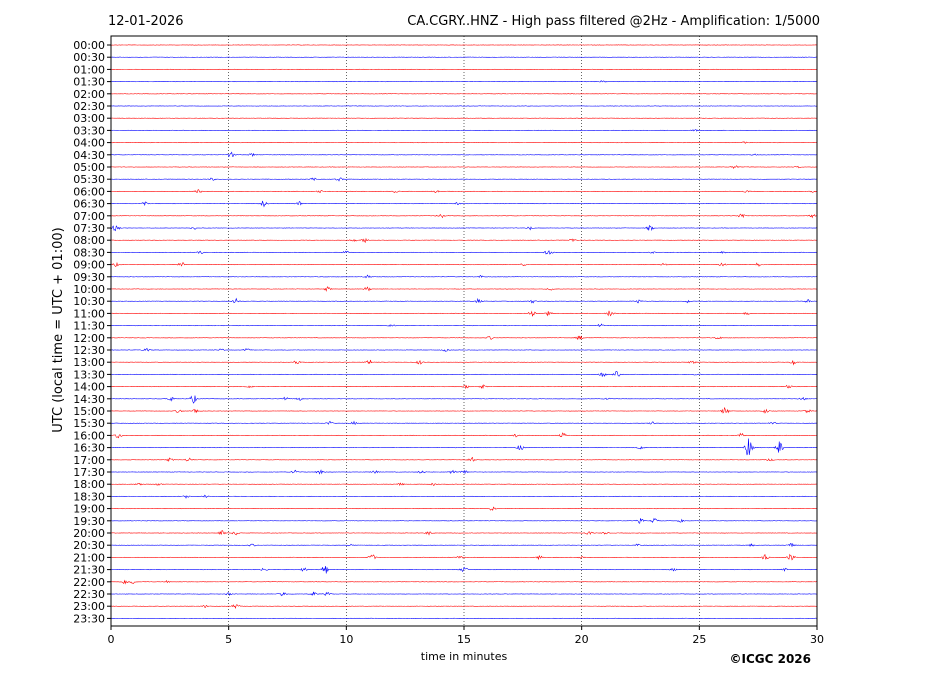 This screenshot has height=696, width=927. I want to click on y-tick-label: 20:30, so click(89, 545).